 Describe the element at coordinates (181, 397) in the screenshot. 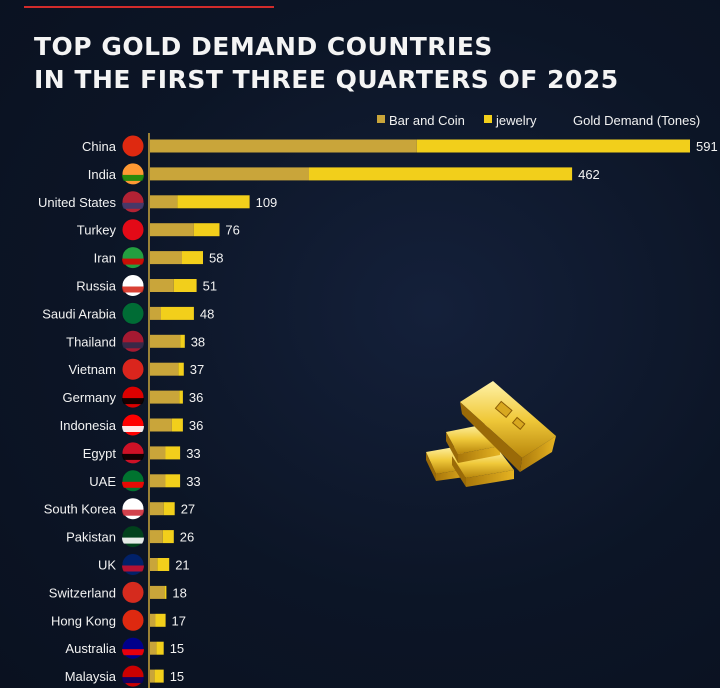

I see `bar-jewelry-germany` at that location.